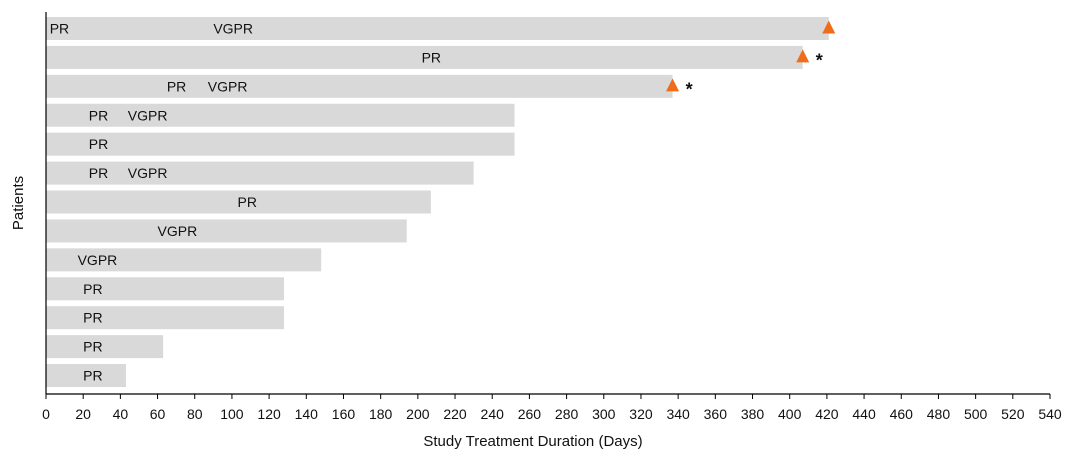 The image size is (1067, 452). Describe the element at coordinates (530, 414) in the screenshot. I see `x-tick-label: 260` at that location.